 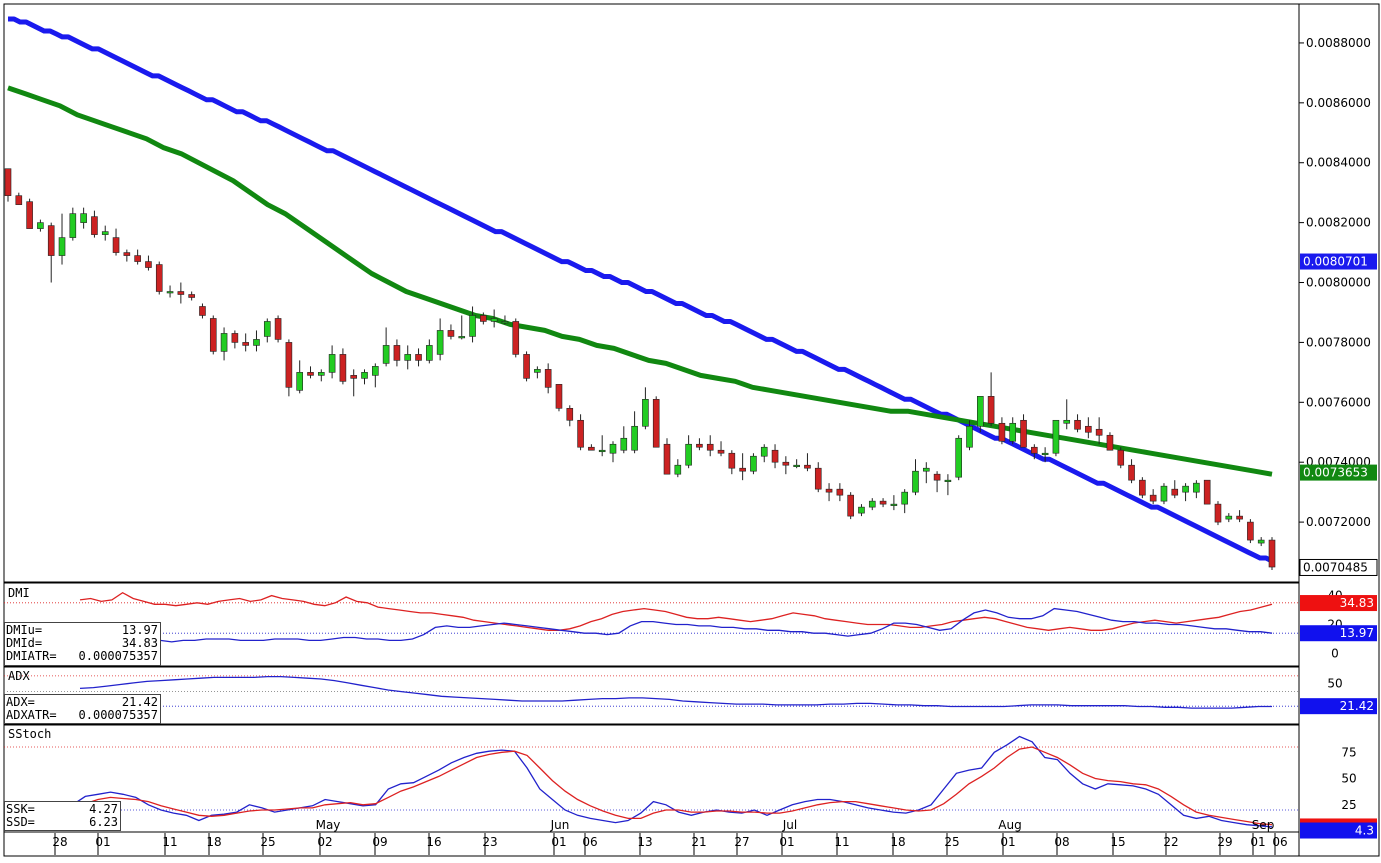 What do you see at coordinates (1338, 472) in the screenshot?
I see `ma-short-value-tag-bg` at bounding box center [1338, 472].